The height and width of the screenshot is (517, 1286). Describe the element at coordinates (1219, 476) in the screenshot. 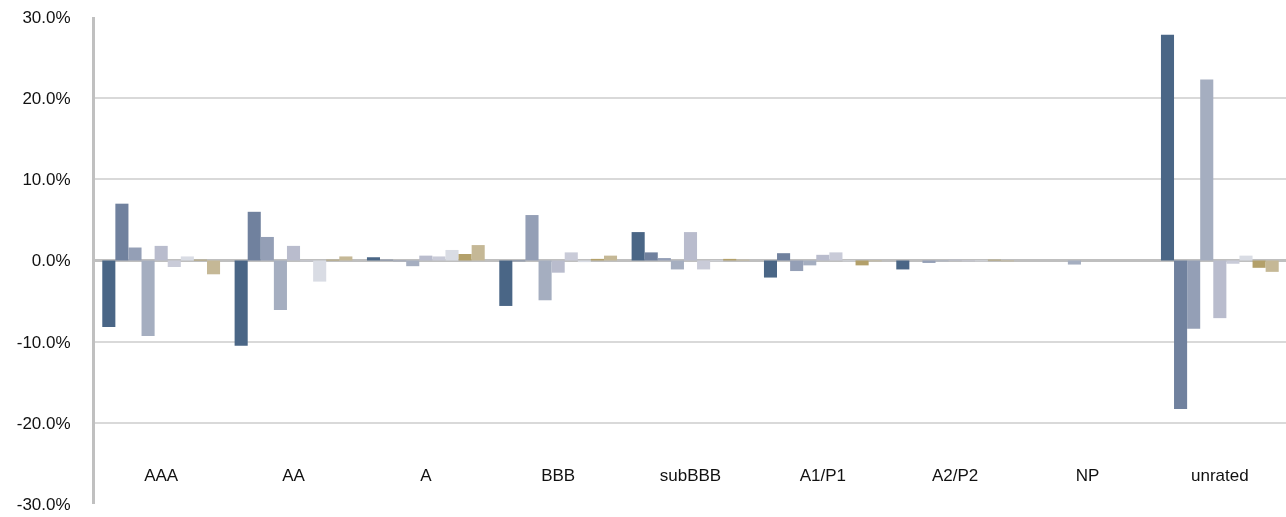

I see `x-tick-label: unrated` at that location.